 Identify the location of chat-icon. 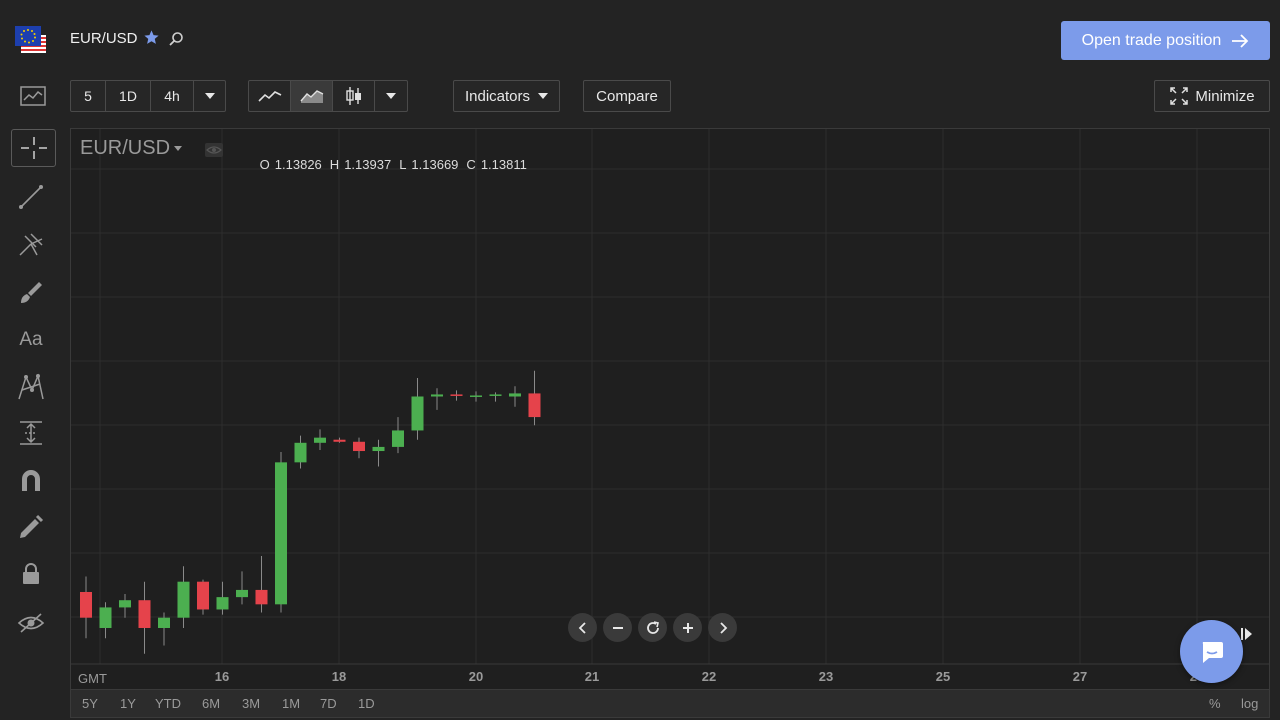
(1212, 652).